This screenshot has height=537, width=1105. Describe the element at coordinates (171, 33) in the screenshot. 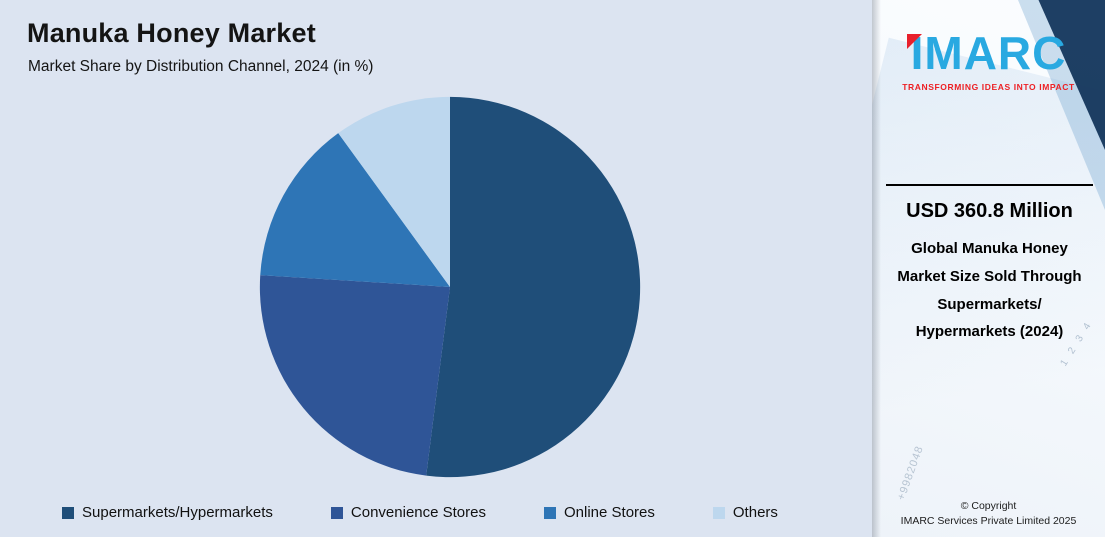

I see `chart-title: Manuka Honey Market` at that location.